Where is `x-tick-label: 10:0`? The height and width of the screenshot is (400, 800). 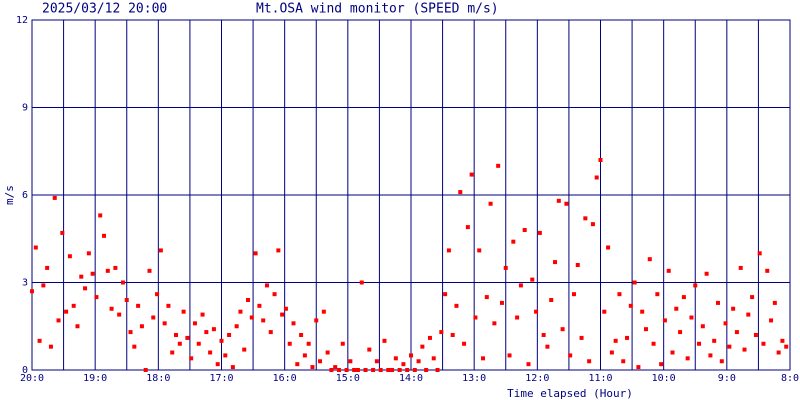
x-tick-label: 10:0 is located at coordinates (664, 378).